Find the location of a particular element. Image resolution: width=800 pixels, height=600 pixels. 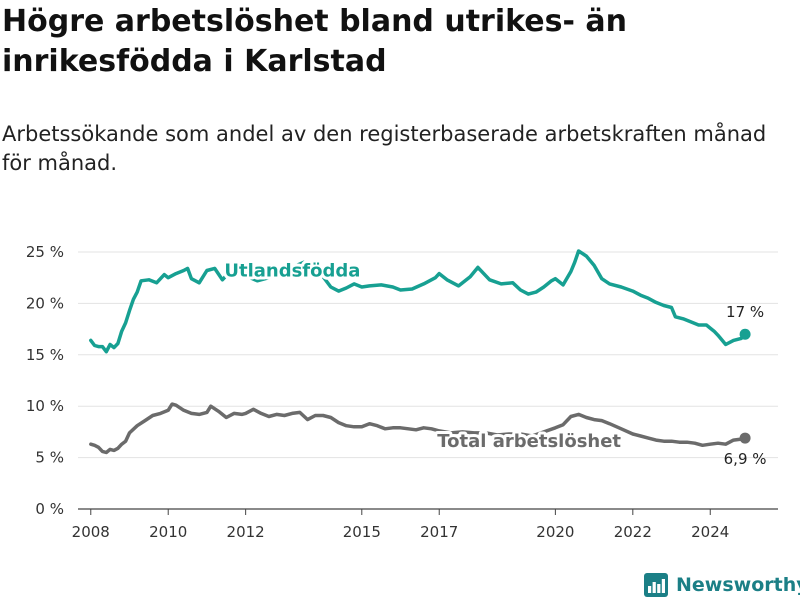

x-axis: 2008 2010 2012 2015 2017 2020 2022 2024 is located at coordinates (400, 525).